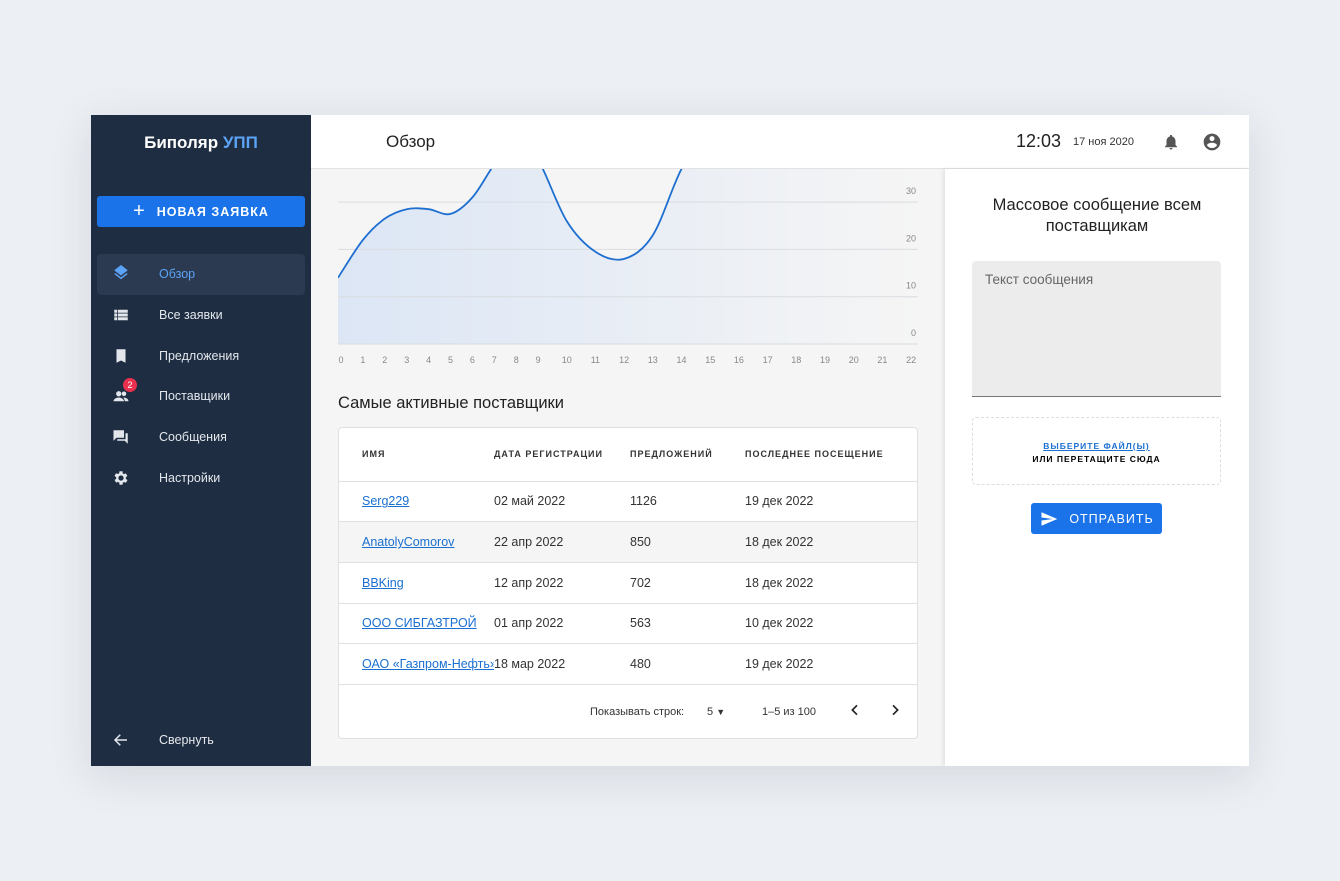 The height and width of the screenshot is (881, 1340). Describe the element at coordinates (121, 356) in the screenshot. I see `bookmark-icon` at that location.